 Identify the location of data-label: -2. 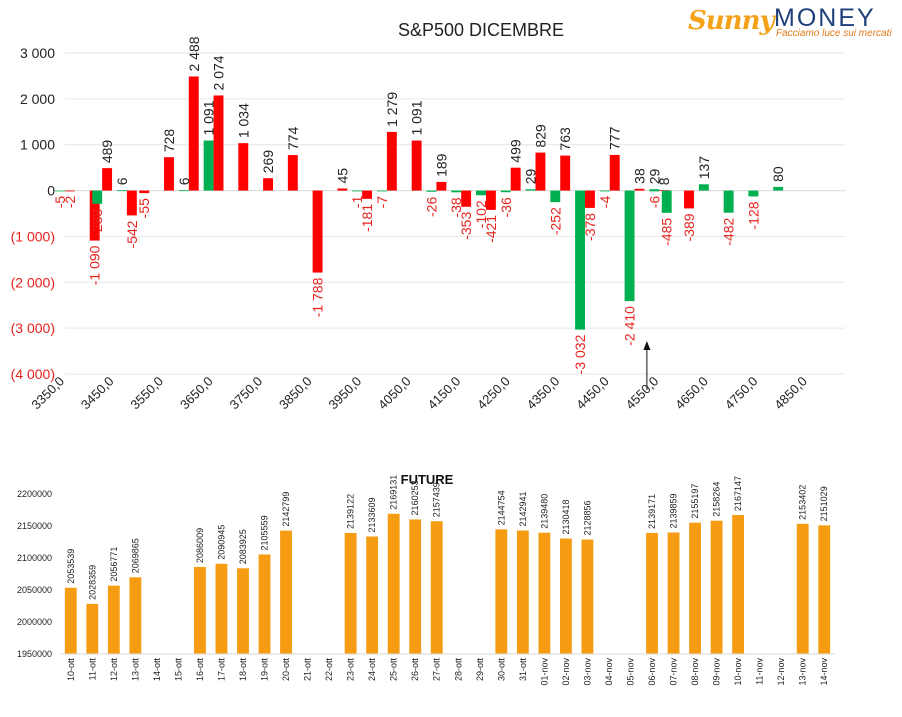
(70, 201).